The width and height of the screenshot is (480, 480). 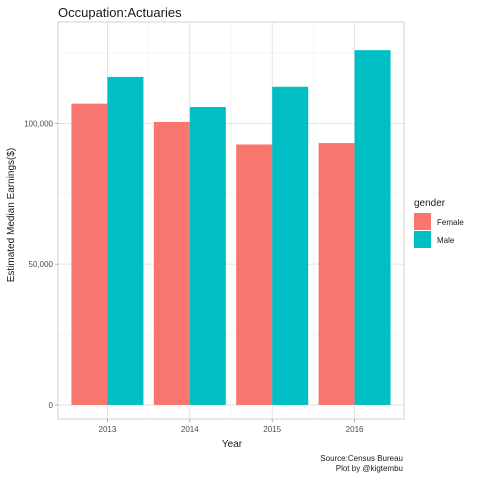 What do you see at coordinates (422, 221) in the screenshot?
I see `legend-key-female` at bounding box center [422, 221].